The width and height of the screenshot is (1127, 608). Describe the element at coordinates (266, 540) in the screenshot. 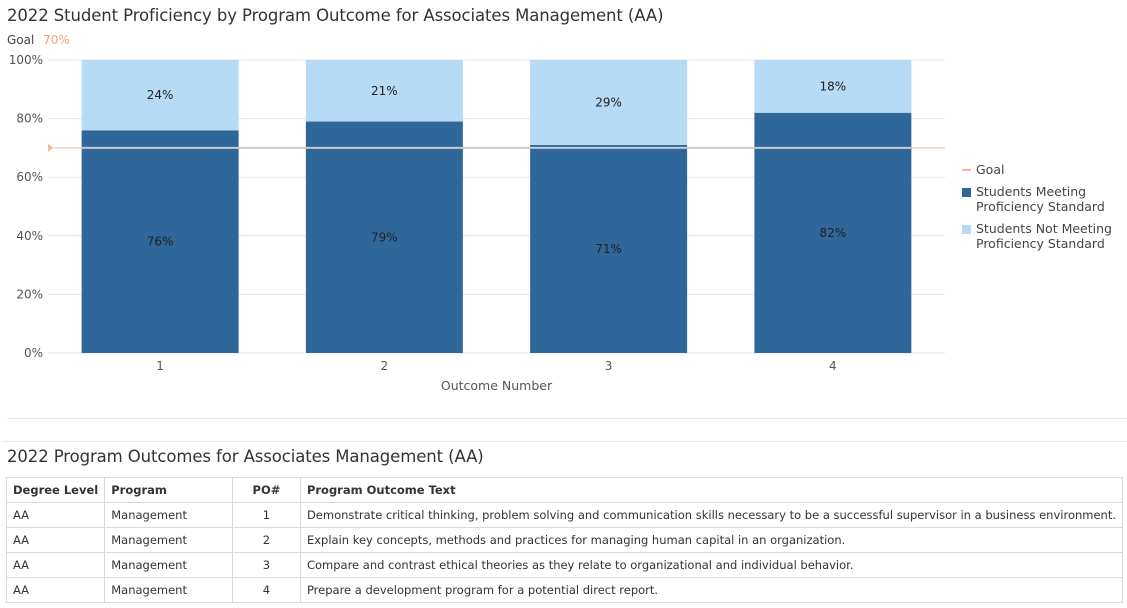

I see `cell-po-number: 2` at that location.